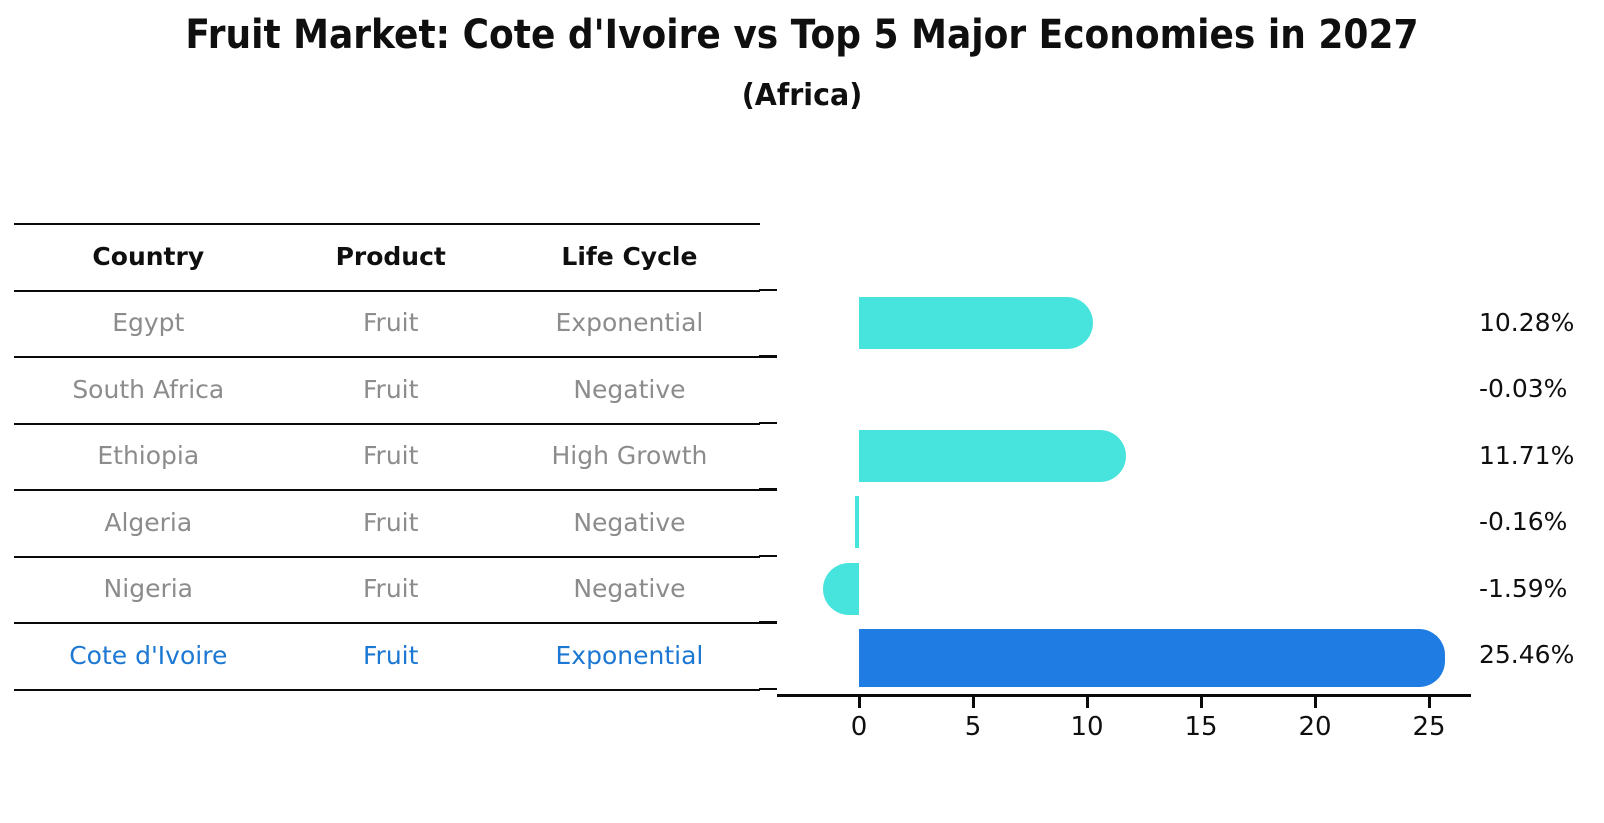 The image size is (1604, 823). What do you see at coordinates (148, 389) in the screenshot?
I see `table-cell: South Africa` at bounding box center [148, 389].